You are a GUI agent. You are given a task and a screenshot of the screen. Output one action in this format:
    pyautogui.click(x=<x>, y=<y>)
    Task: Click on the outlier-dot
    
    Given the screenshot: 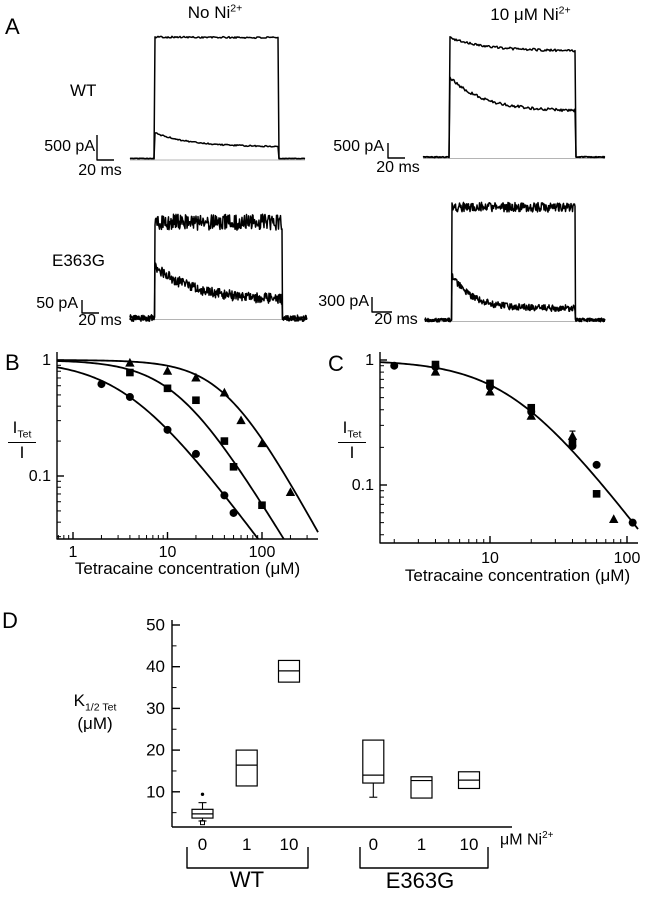 What is the action you would take?
    pyautogui.click(x=202, y=794)
    